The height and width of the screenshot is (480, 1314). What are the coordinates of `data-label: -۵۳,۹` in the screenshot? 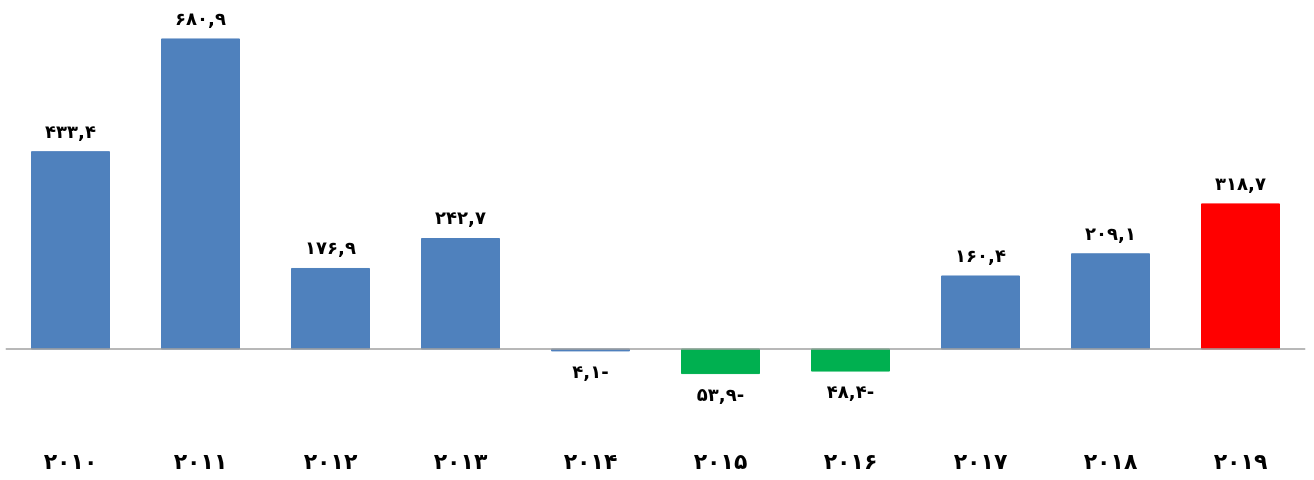 It's located at (720, 394).